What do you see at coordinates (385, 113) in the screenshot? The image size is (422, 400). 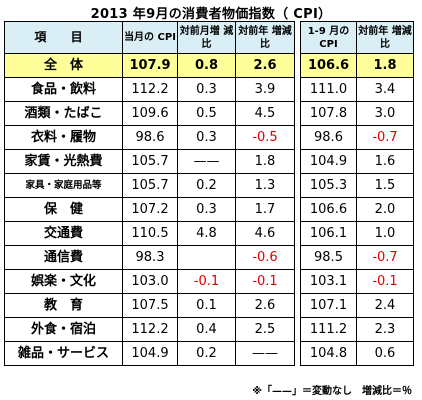 I see `row-ytd-yoy: 3.0` at bounding box center [385, 113].